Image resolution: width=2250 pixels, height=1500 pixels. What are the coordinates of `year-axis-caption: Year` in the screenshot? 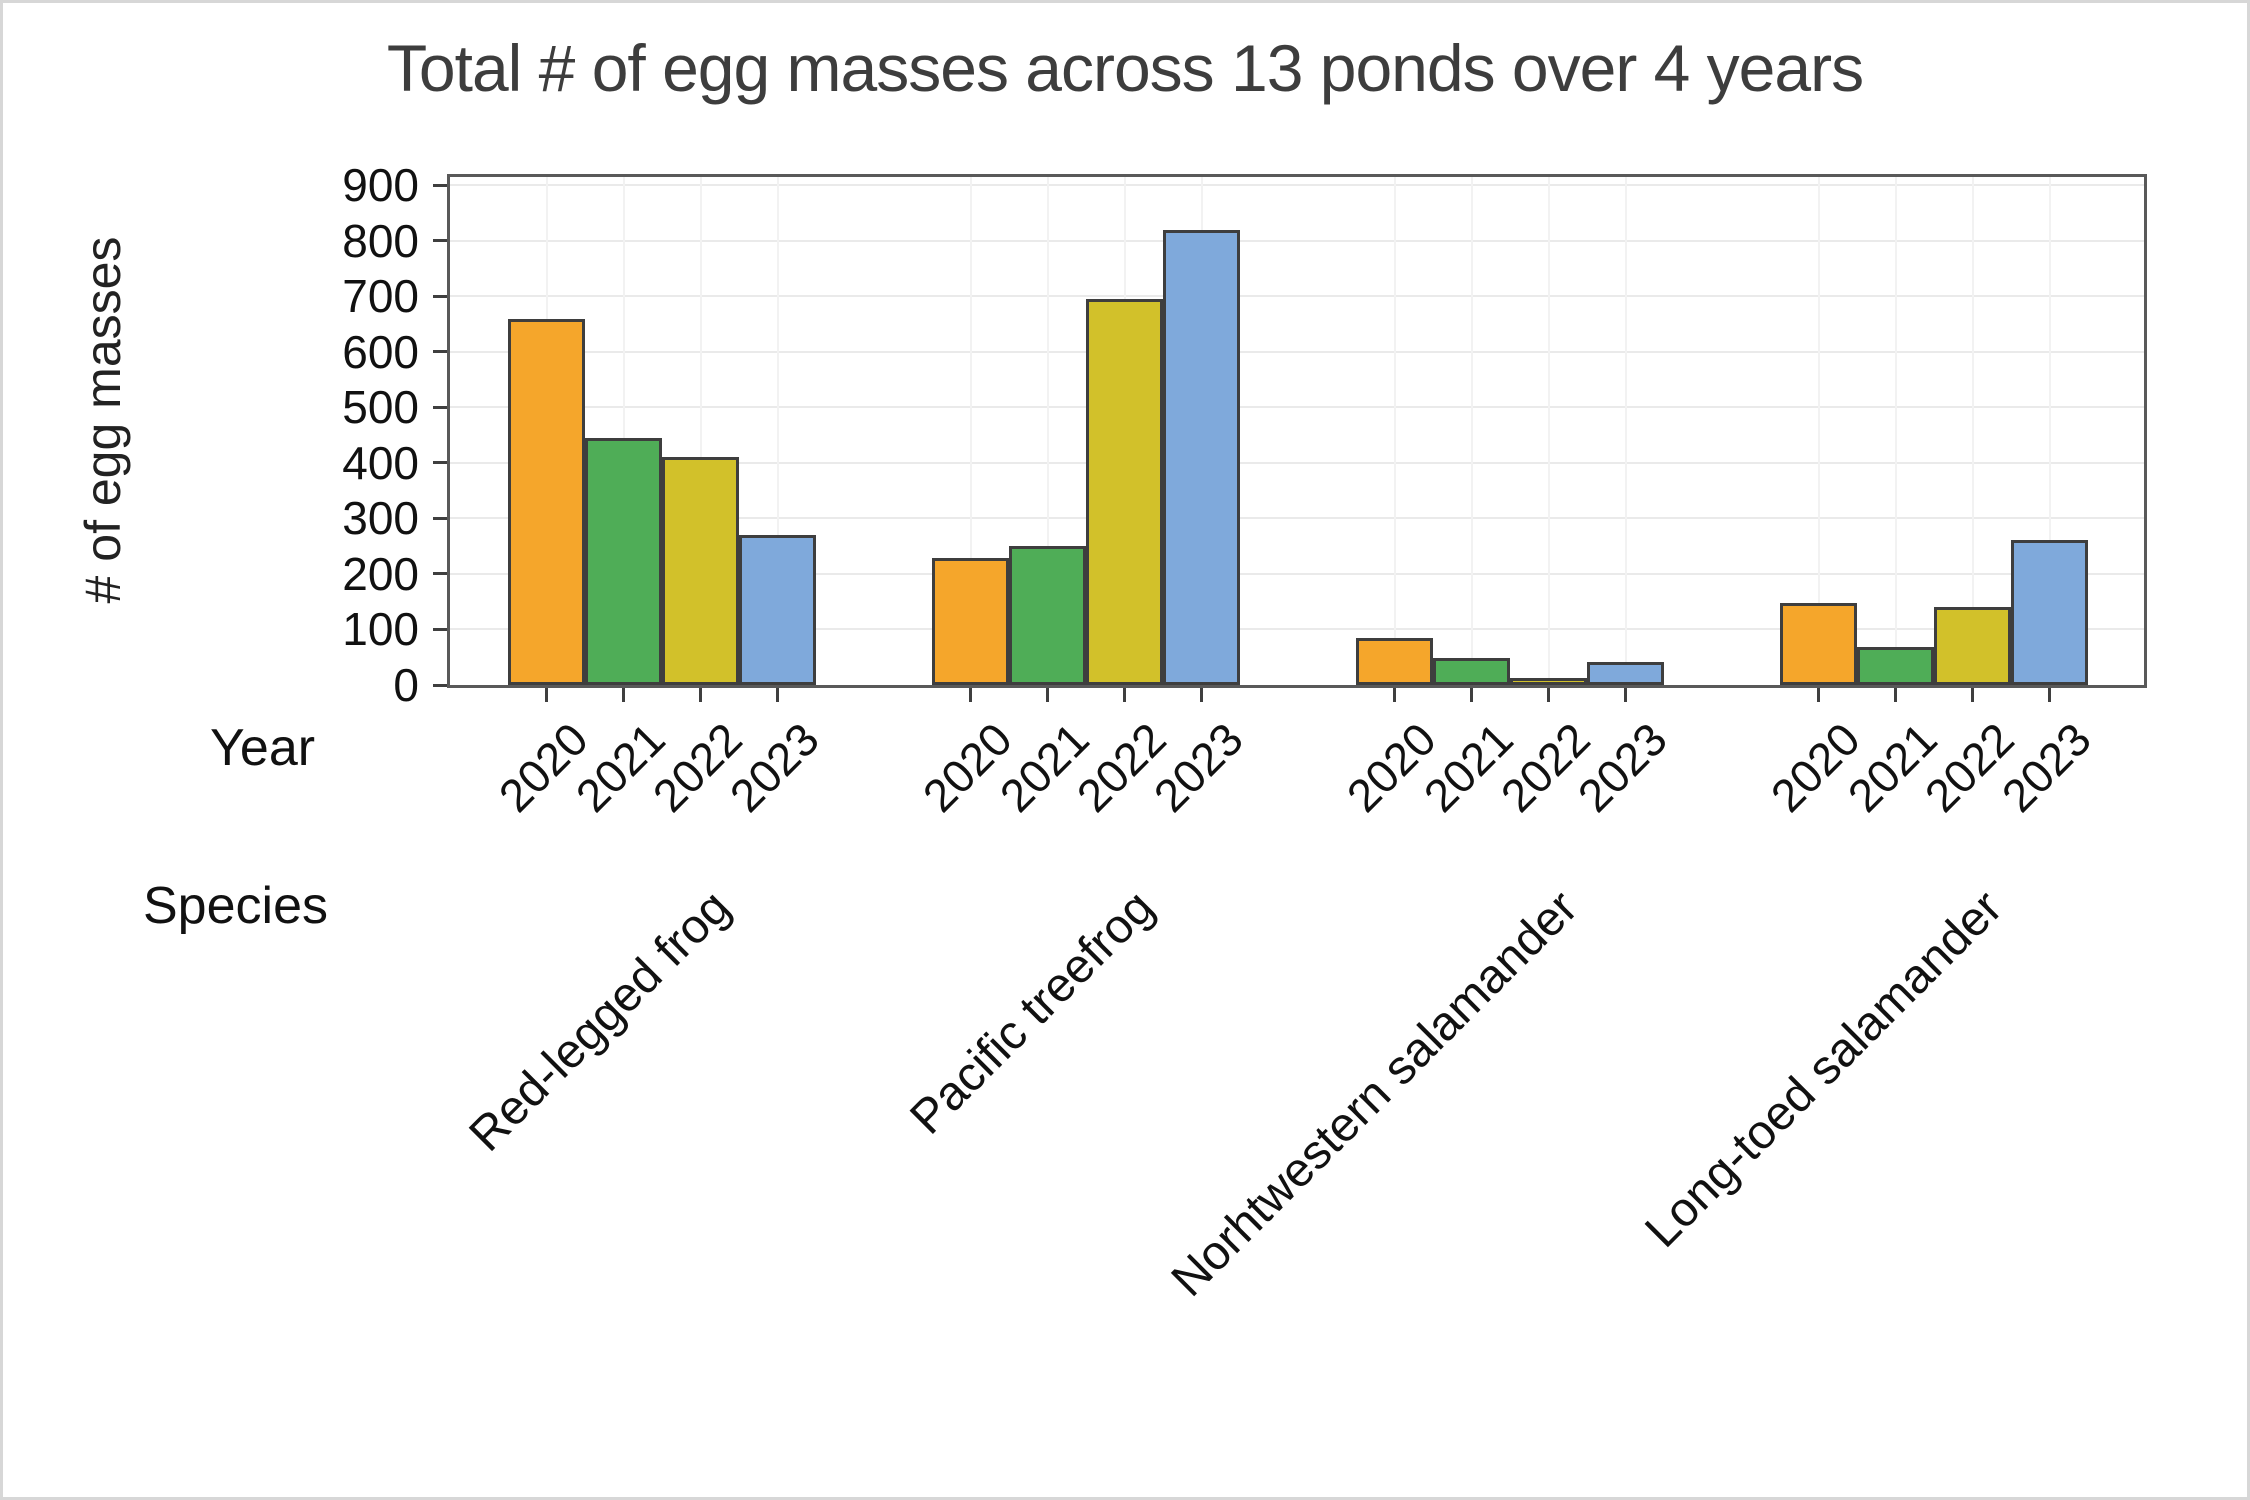 It's located at (263, 748).